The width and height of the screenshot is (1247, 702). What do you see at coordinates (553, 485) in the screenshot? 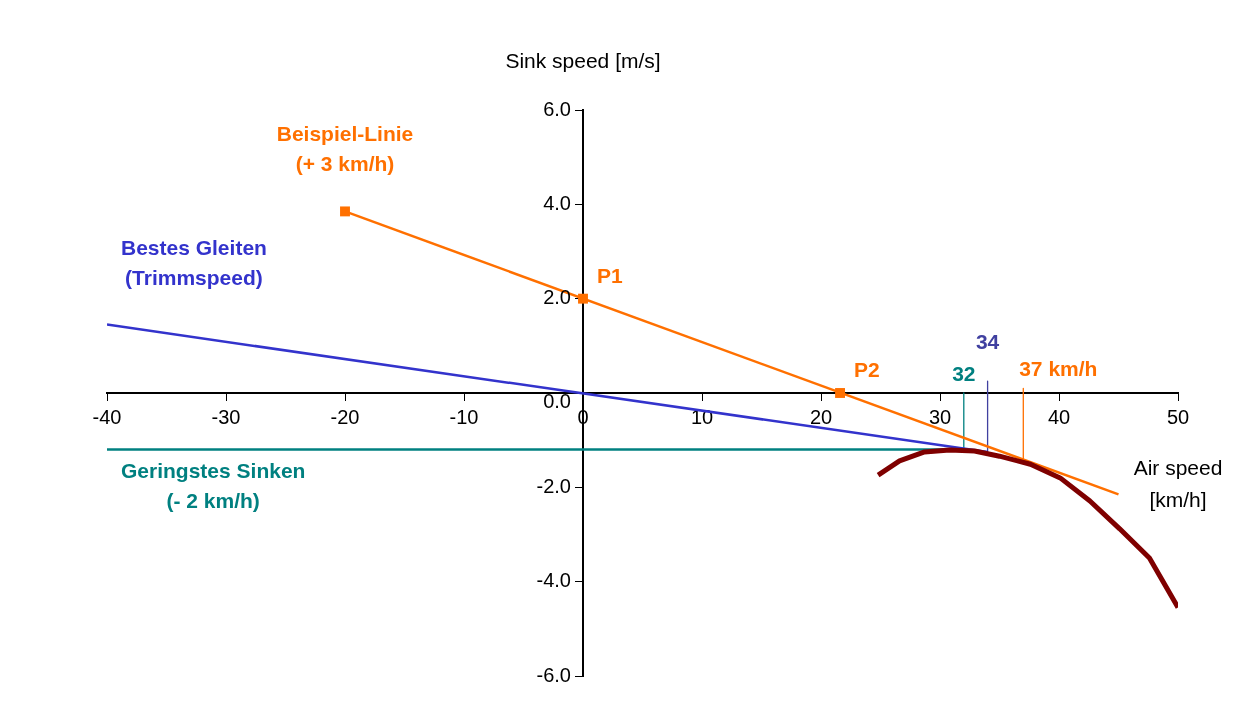
I see `y-tick-label: -2.0` at bounding box center [553, 485].